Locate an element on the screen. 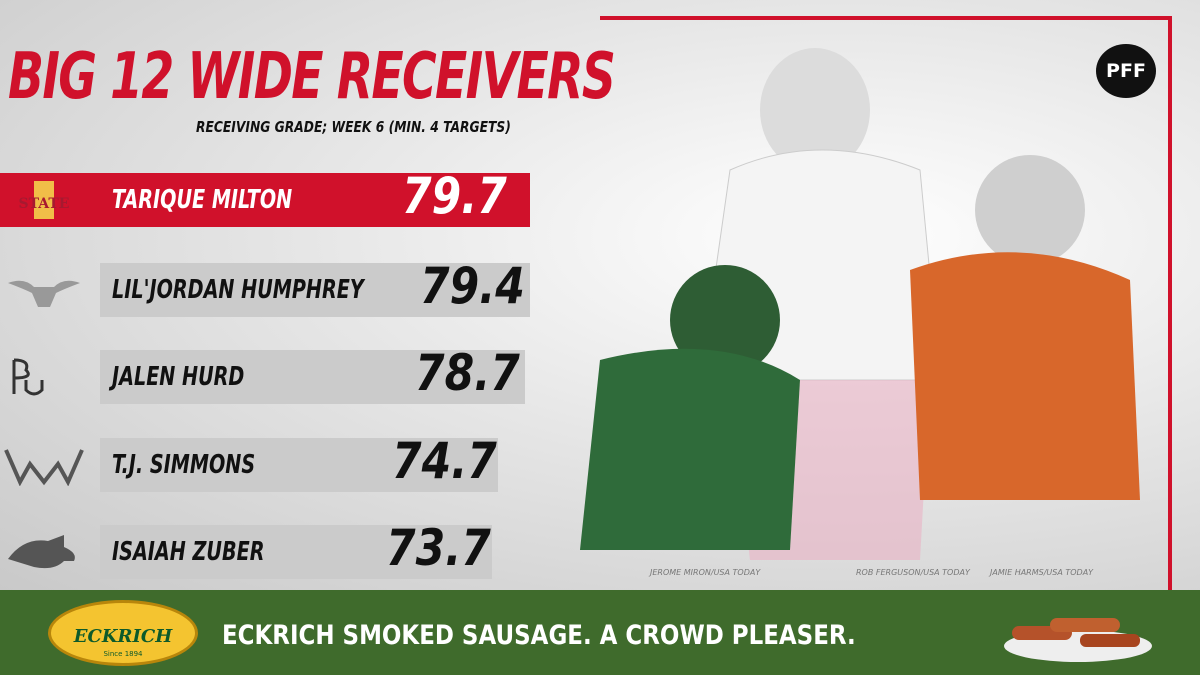 The height and width of the screenshot is (675, 1200). row: JALEN HURD 78.7 is located at coordinates (262, 374).